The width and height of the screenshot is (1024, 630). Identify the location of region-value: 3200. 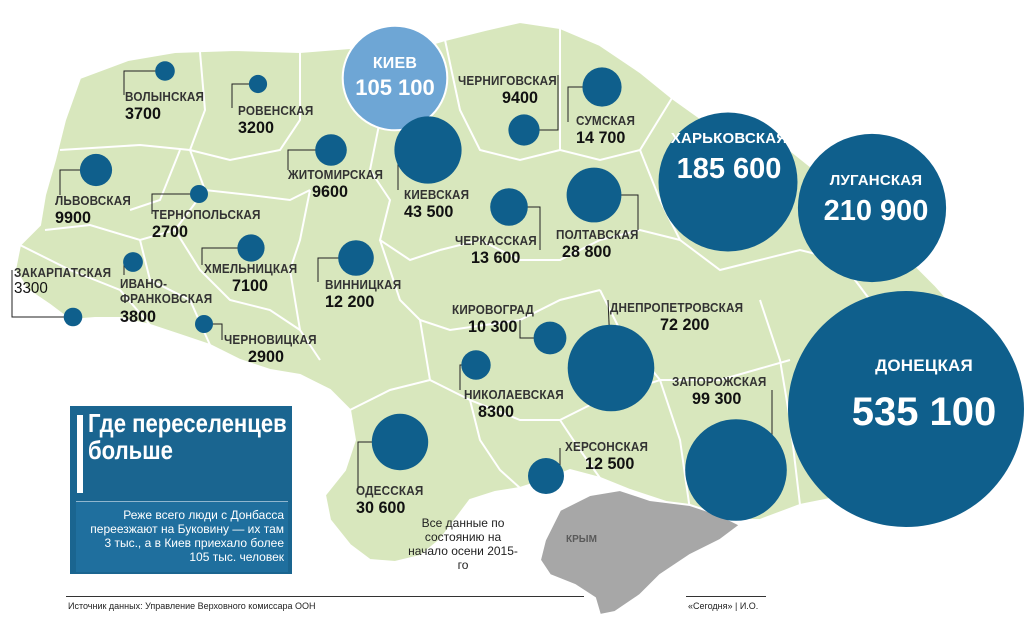
(256, 127).